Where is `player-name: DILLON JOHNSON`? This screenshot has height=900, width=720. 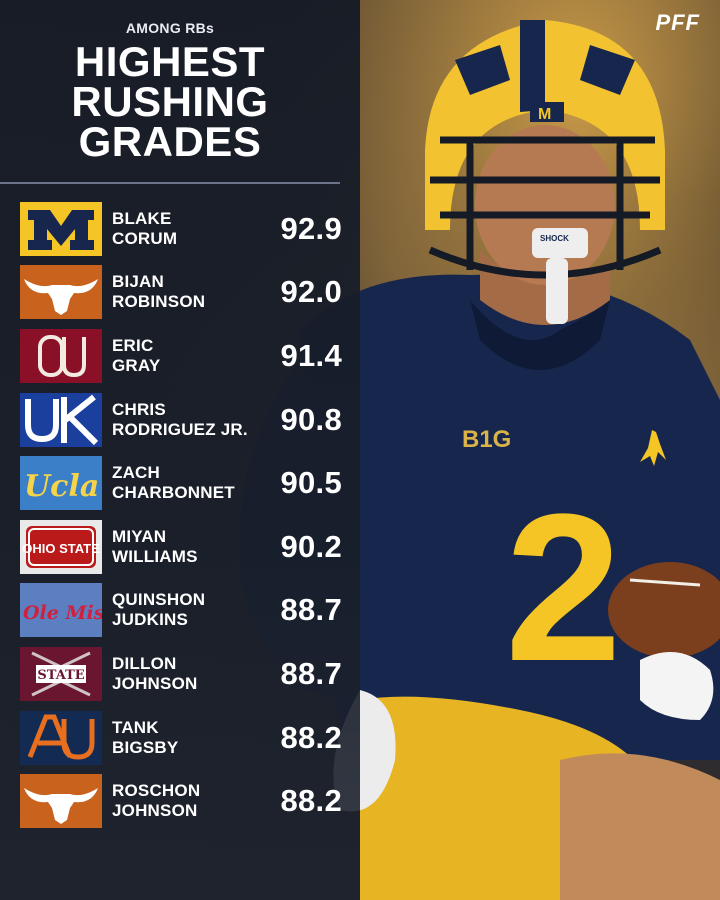
player-name: DILLON JOHNSON is located at coordinates (155, 673).